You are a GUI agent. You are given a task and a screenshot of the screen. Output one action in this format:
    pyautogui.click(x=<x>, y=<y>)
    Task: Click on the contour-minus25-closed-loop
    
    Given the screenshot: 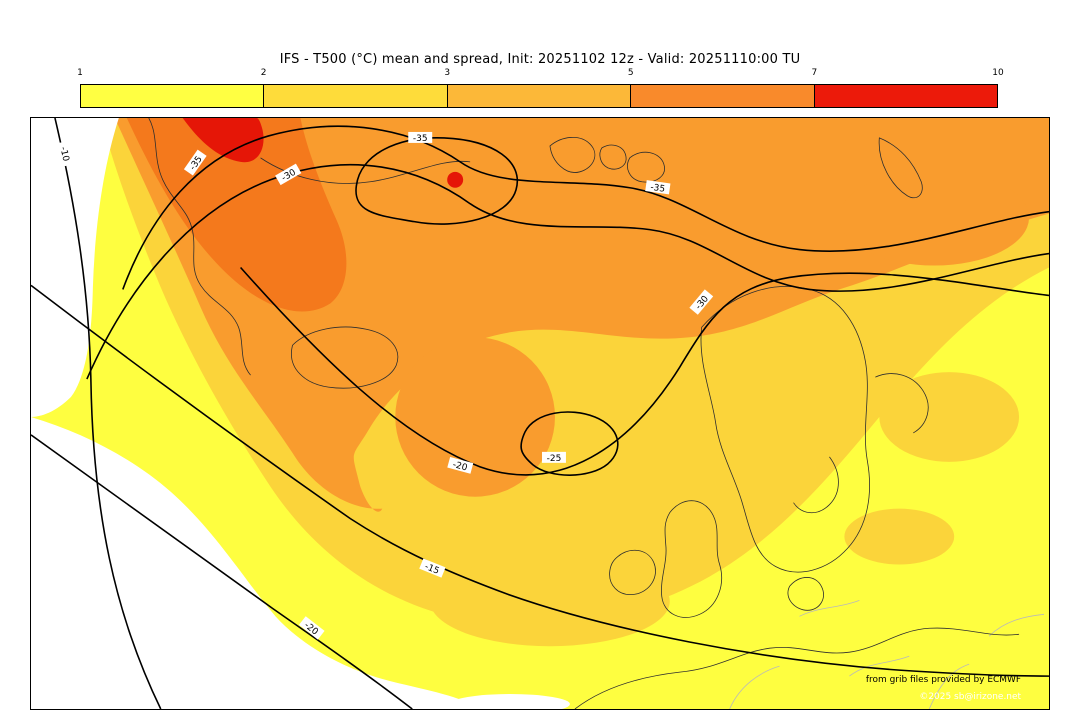 What is the action you would take?
    pyautogui.click(x=569, y=443)
    